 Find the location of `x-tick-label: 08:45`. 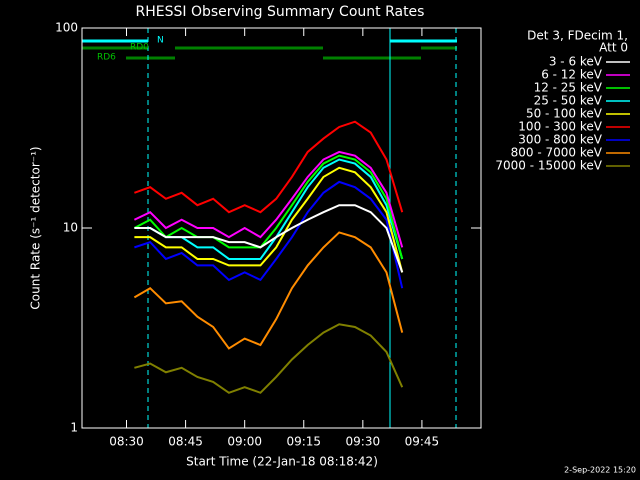

x-tick-label: 08:45 is located at coordinates (185, 442).